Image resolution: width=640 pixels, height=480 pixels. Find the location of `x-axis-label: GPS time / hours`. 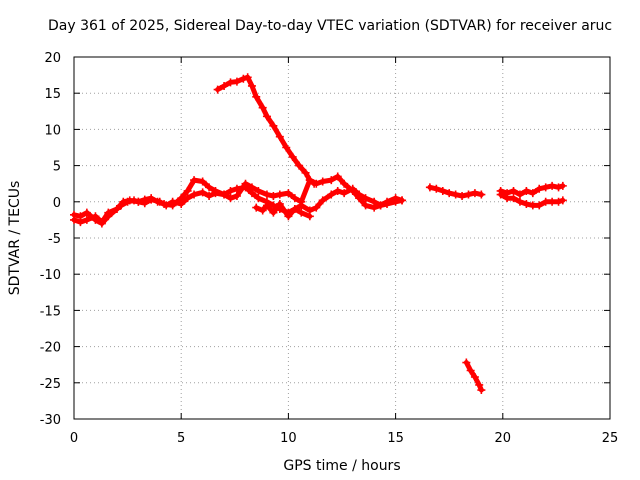

x-axis-label: GPS time / hours is located at coordinates (341, 466).